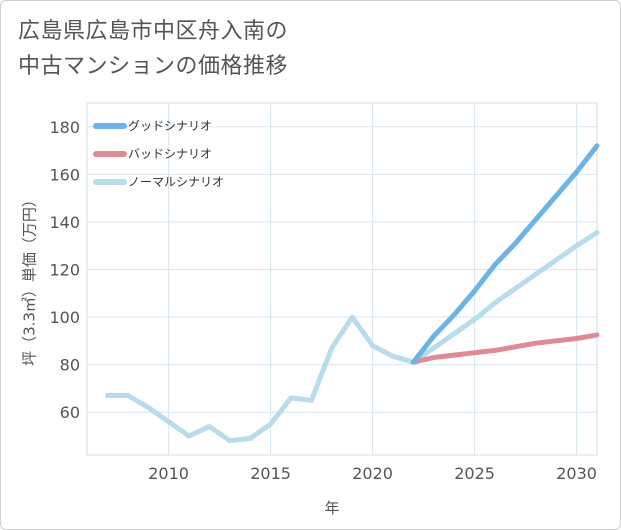  I want to click on y-tick-label: 80, so click(70, 365).